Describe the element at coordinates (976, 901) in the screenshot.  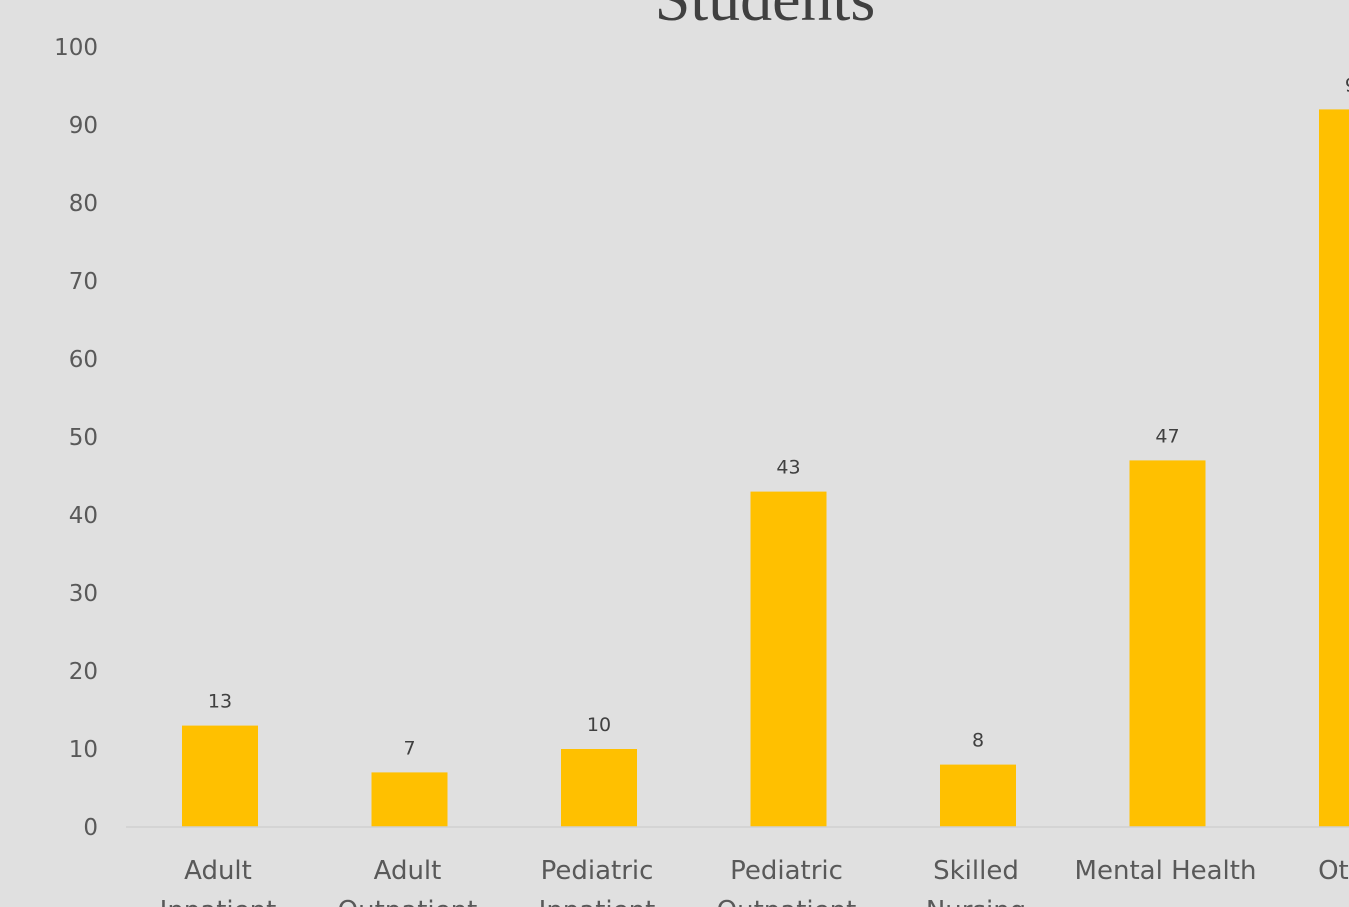
I see `category-label-line: Nursing` at that location.